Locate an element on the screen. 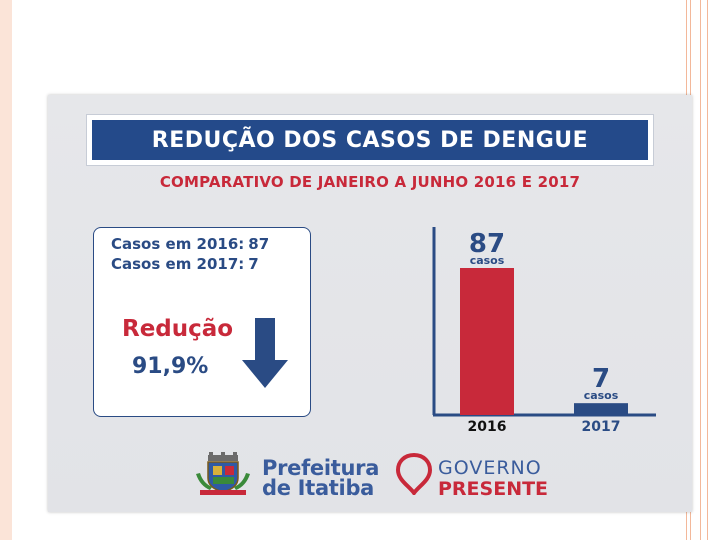 This screenshot has height=540, width=720. stat-label-2017: Casos em 2017: is located at coordinates (178, 264).